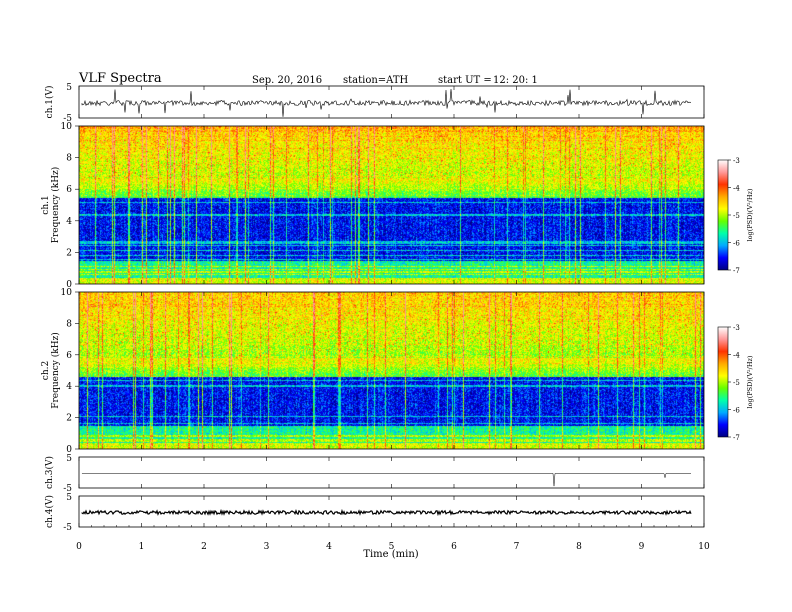  What do you see at coordinates (723, 215) in the screenshot?
I see `ch1-colorbar-fill` at bounding box center [723, 215].